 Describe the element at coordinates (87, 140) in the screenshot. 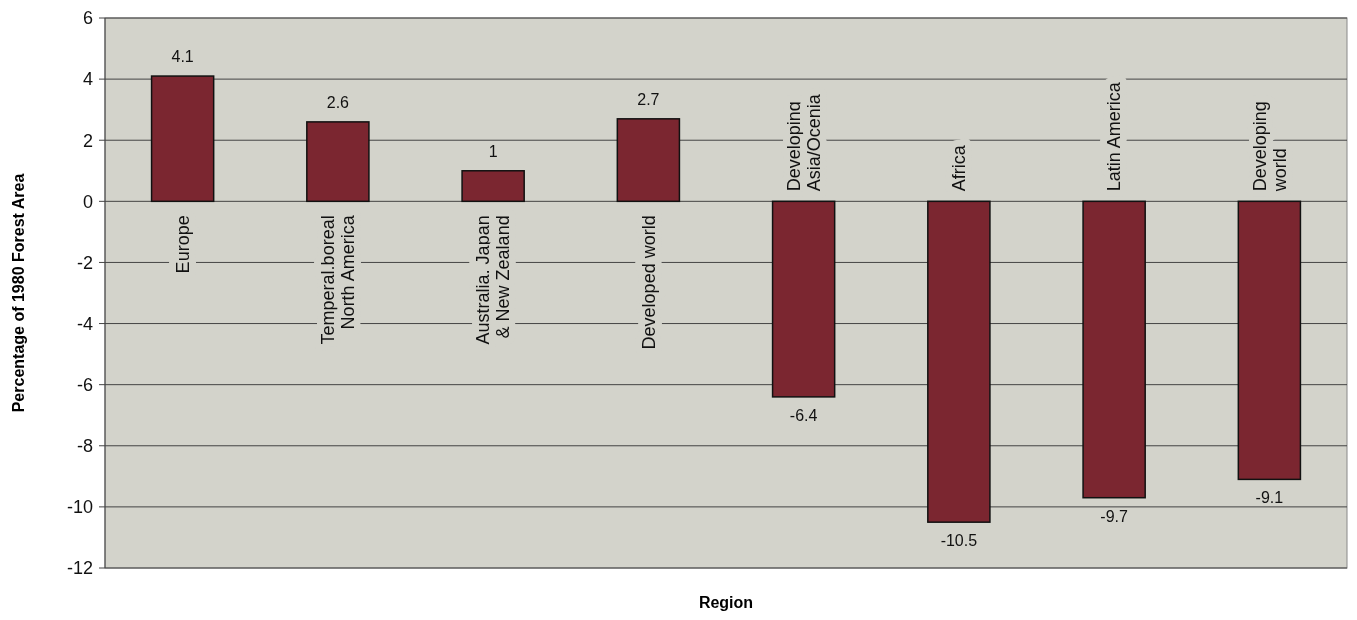

I see `y-tick-label: 2` at that location.